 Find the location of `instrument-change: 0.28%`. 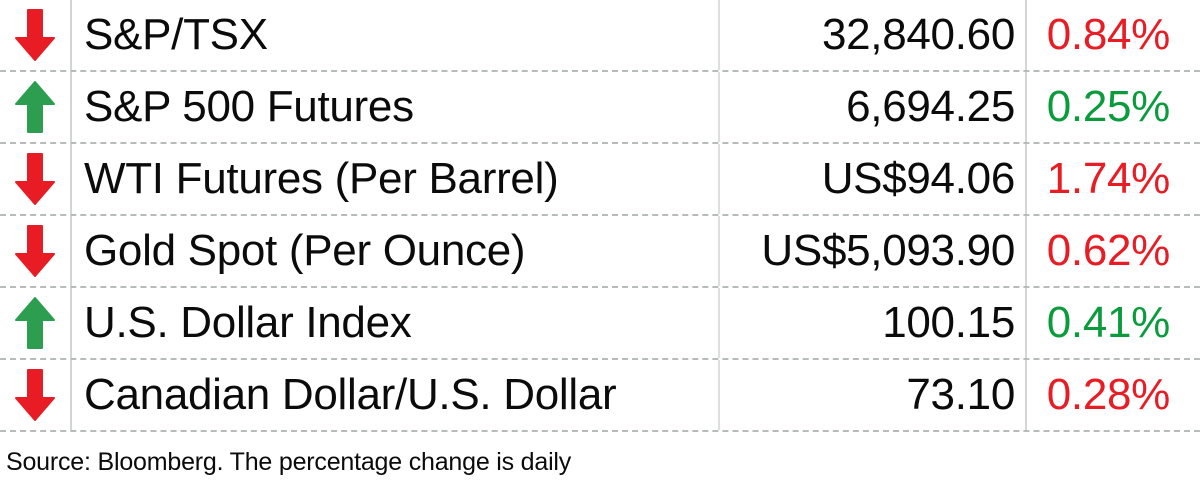

instrument-change: 0.28% is located at coordinates (1108, 394).